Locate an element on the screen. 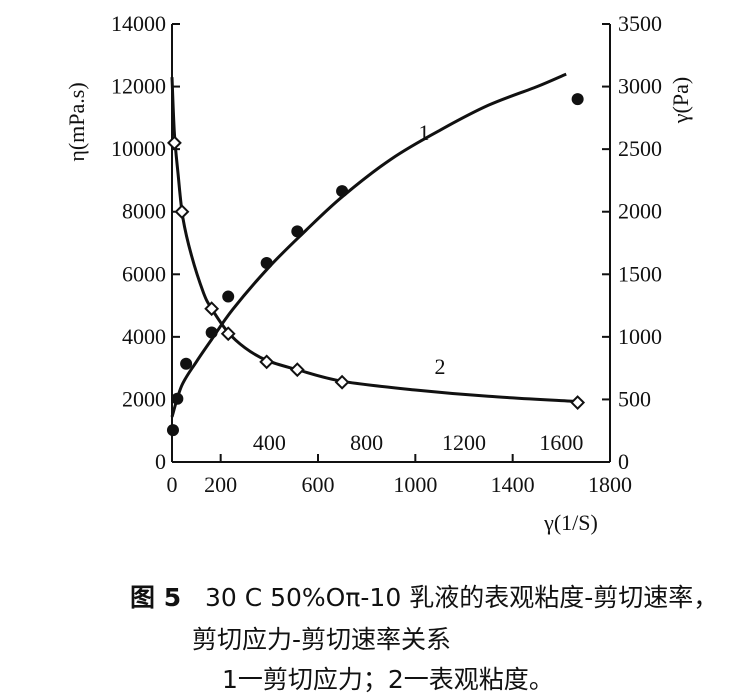  series-2-label: 2 is located at coordinates (440, 366).